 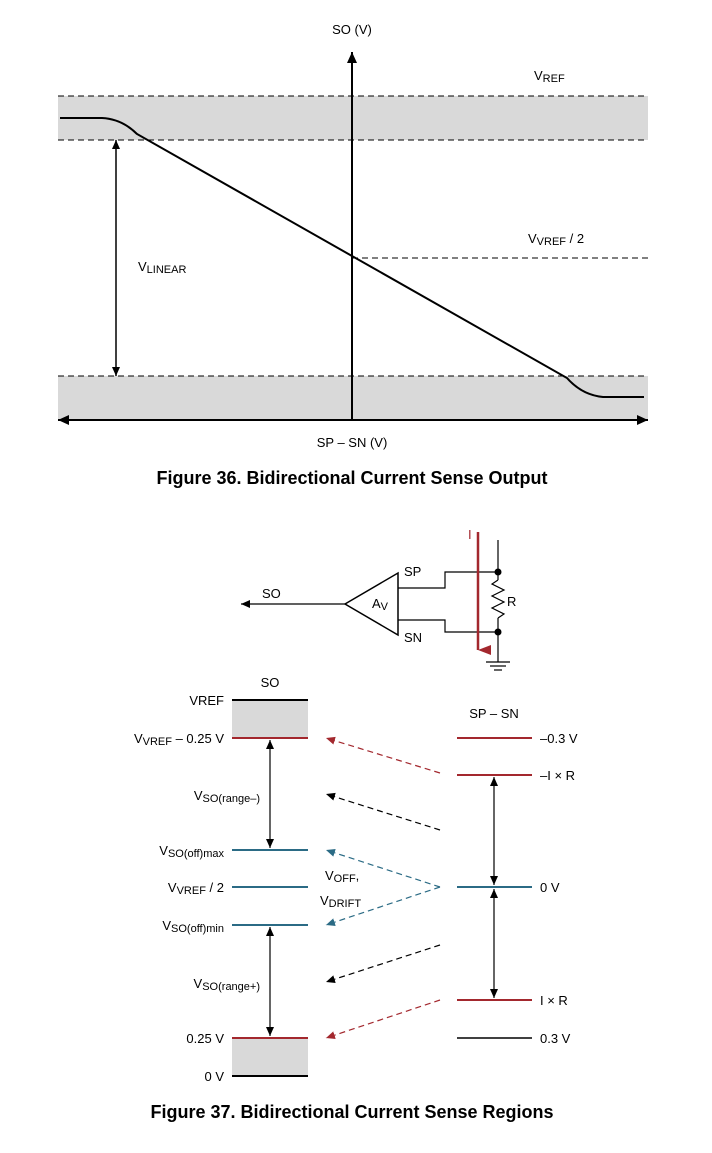 I want to click on vref-level-label: VREF, so click(x=206, y=700).